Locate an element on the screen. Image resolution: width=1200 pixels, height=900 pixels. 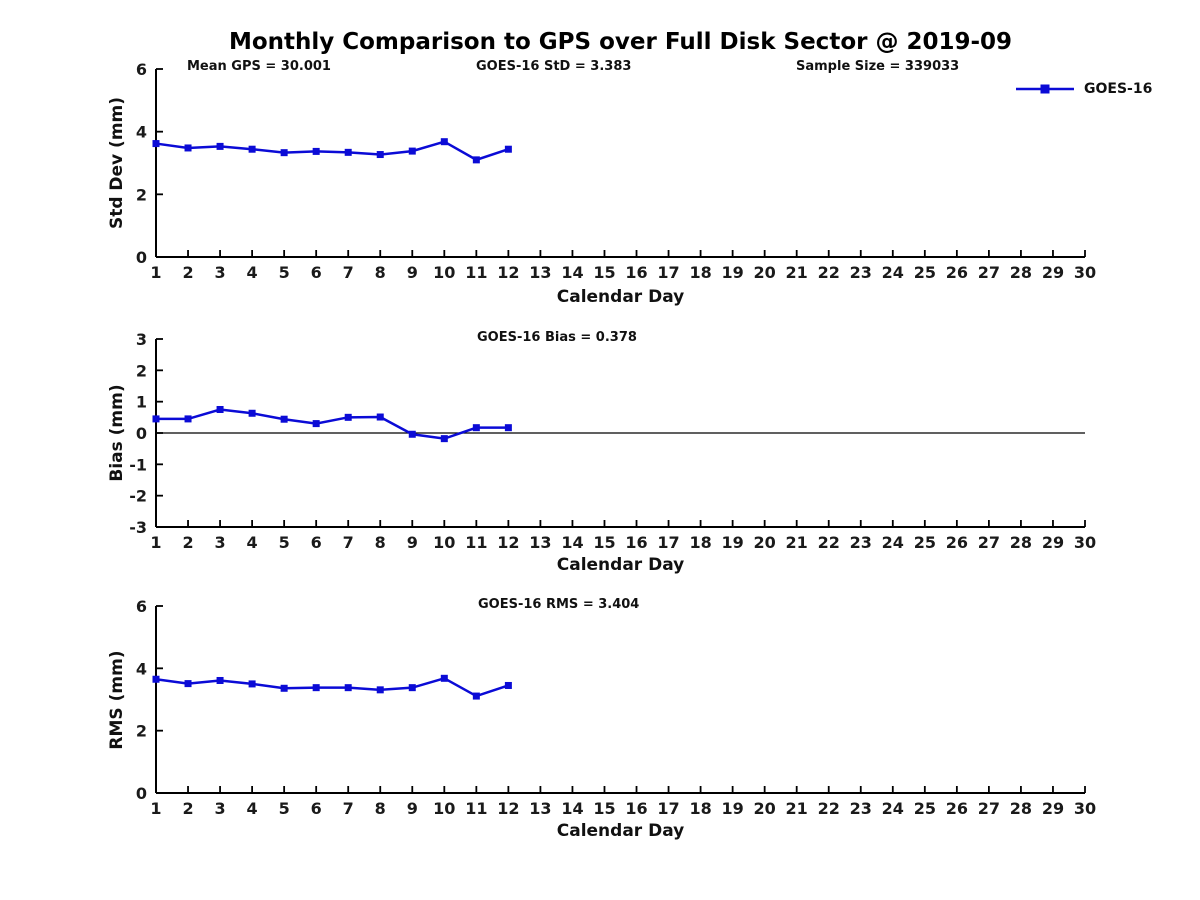
x-tick-label: 30 is located at coordinates (1085, 272).